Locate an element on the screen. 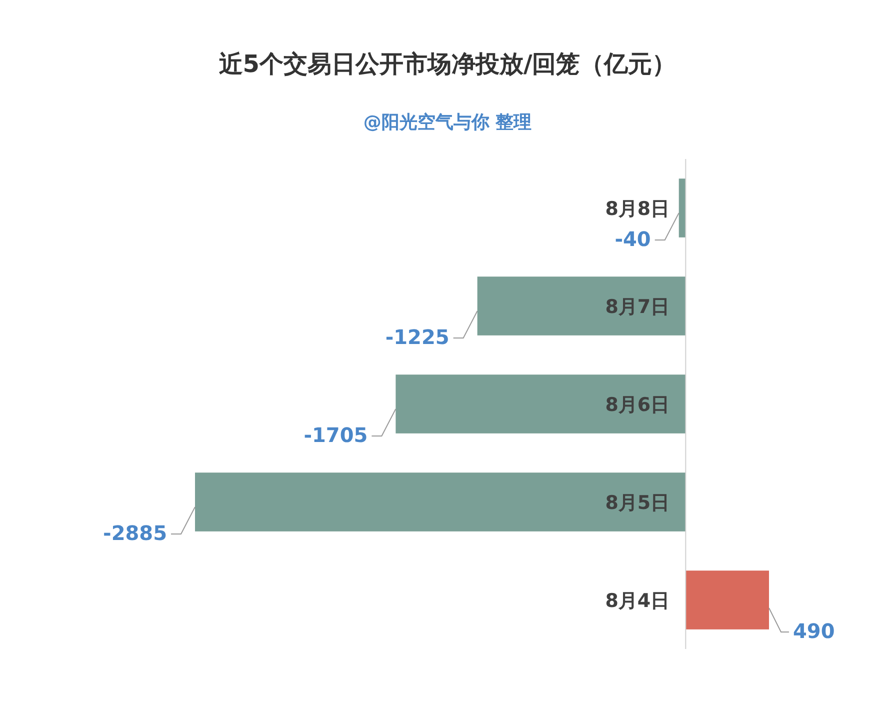  y-tick-label: 8月4日 is located at coordinates (637, 601).